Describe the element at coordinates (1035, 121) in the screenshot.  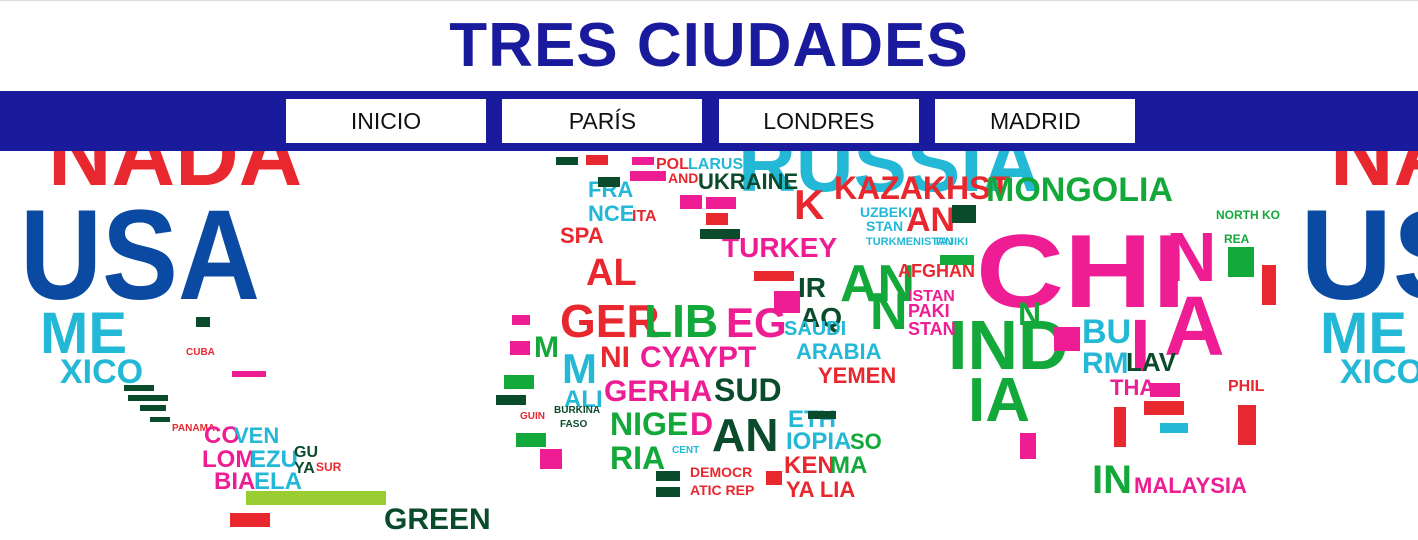
I see `nav-item-madrid: MADRID` at that location.